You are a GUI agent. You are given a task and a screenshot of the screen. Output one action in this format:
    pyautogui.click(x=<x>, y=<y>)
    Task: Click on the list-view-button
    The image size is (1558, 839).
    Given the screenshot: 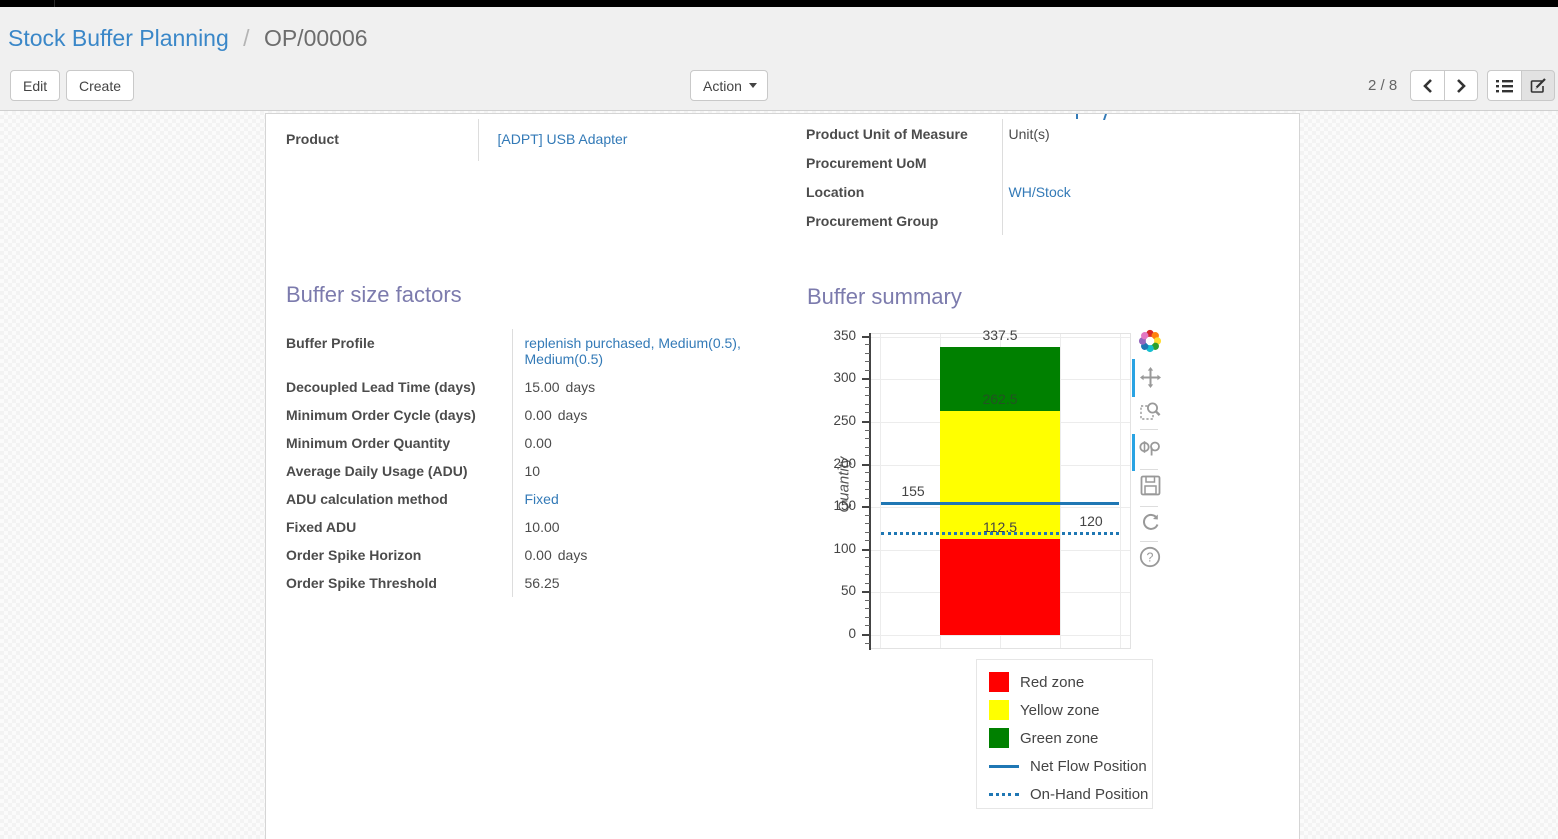 What is the action you would take?
    pyautogui.click(x=1504, y=85)
    